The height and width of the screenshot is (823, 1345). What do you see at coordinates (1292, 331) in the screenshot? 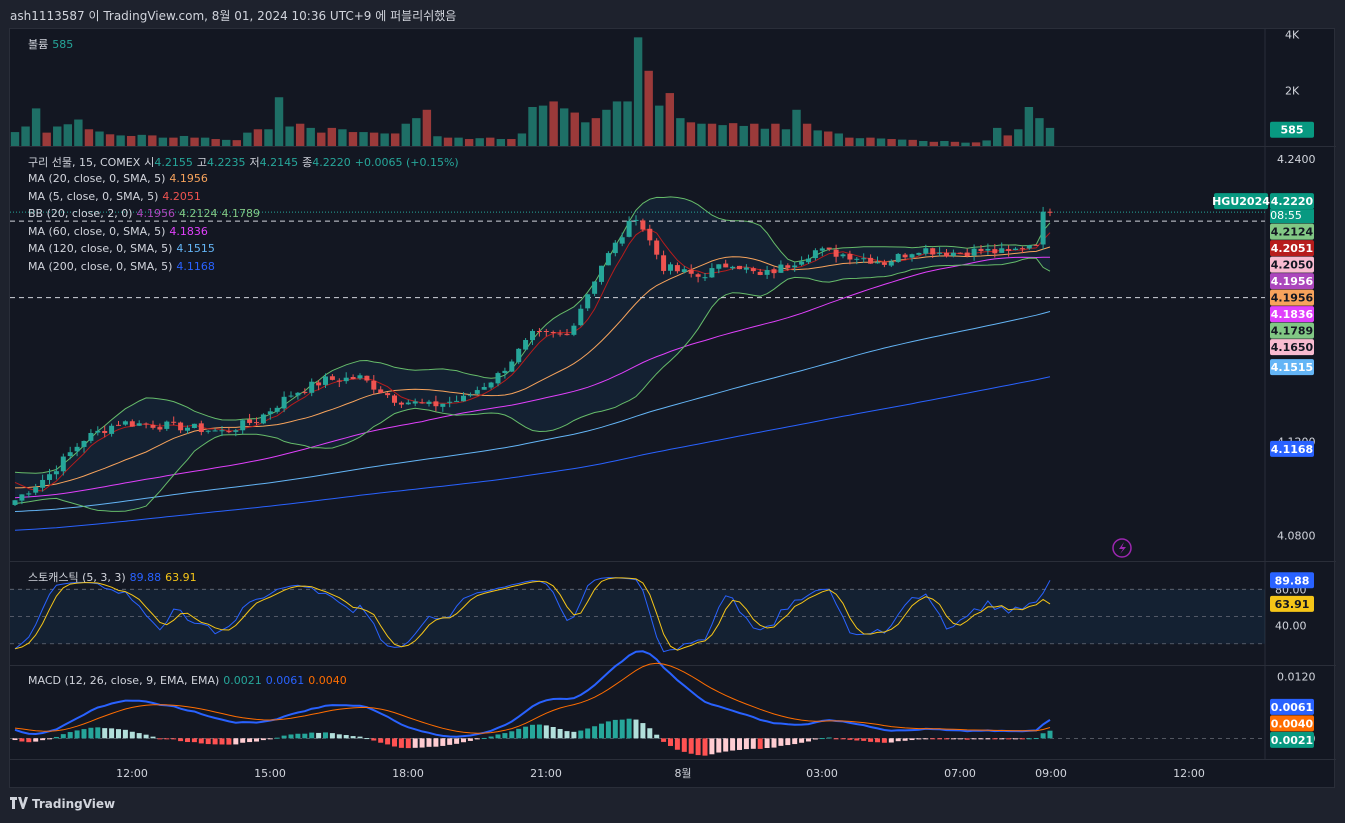
I see `price-badge-text: 4.1789` at bounding box center [1292, 331].